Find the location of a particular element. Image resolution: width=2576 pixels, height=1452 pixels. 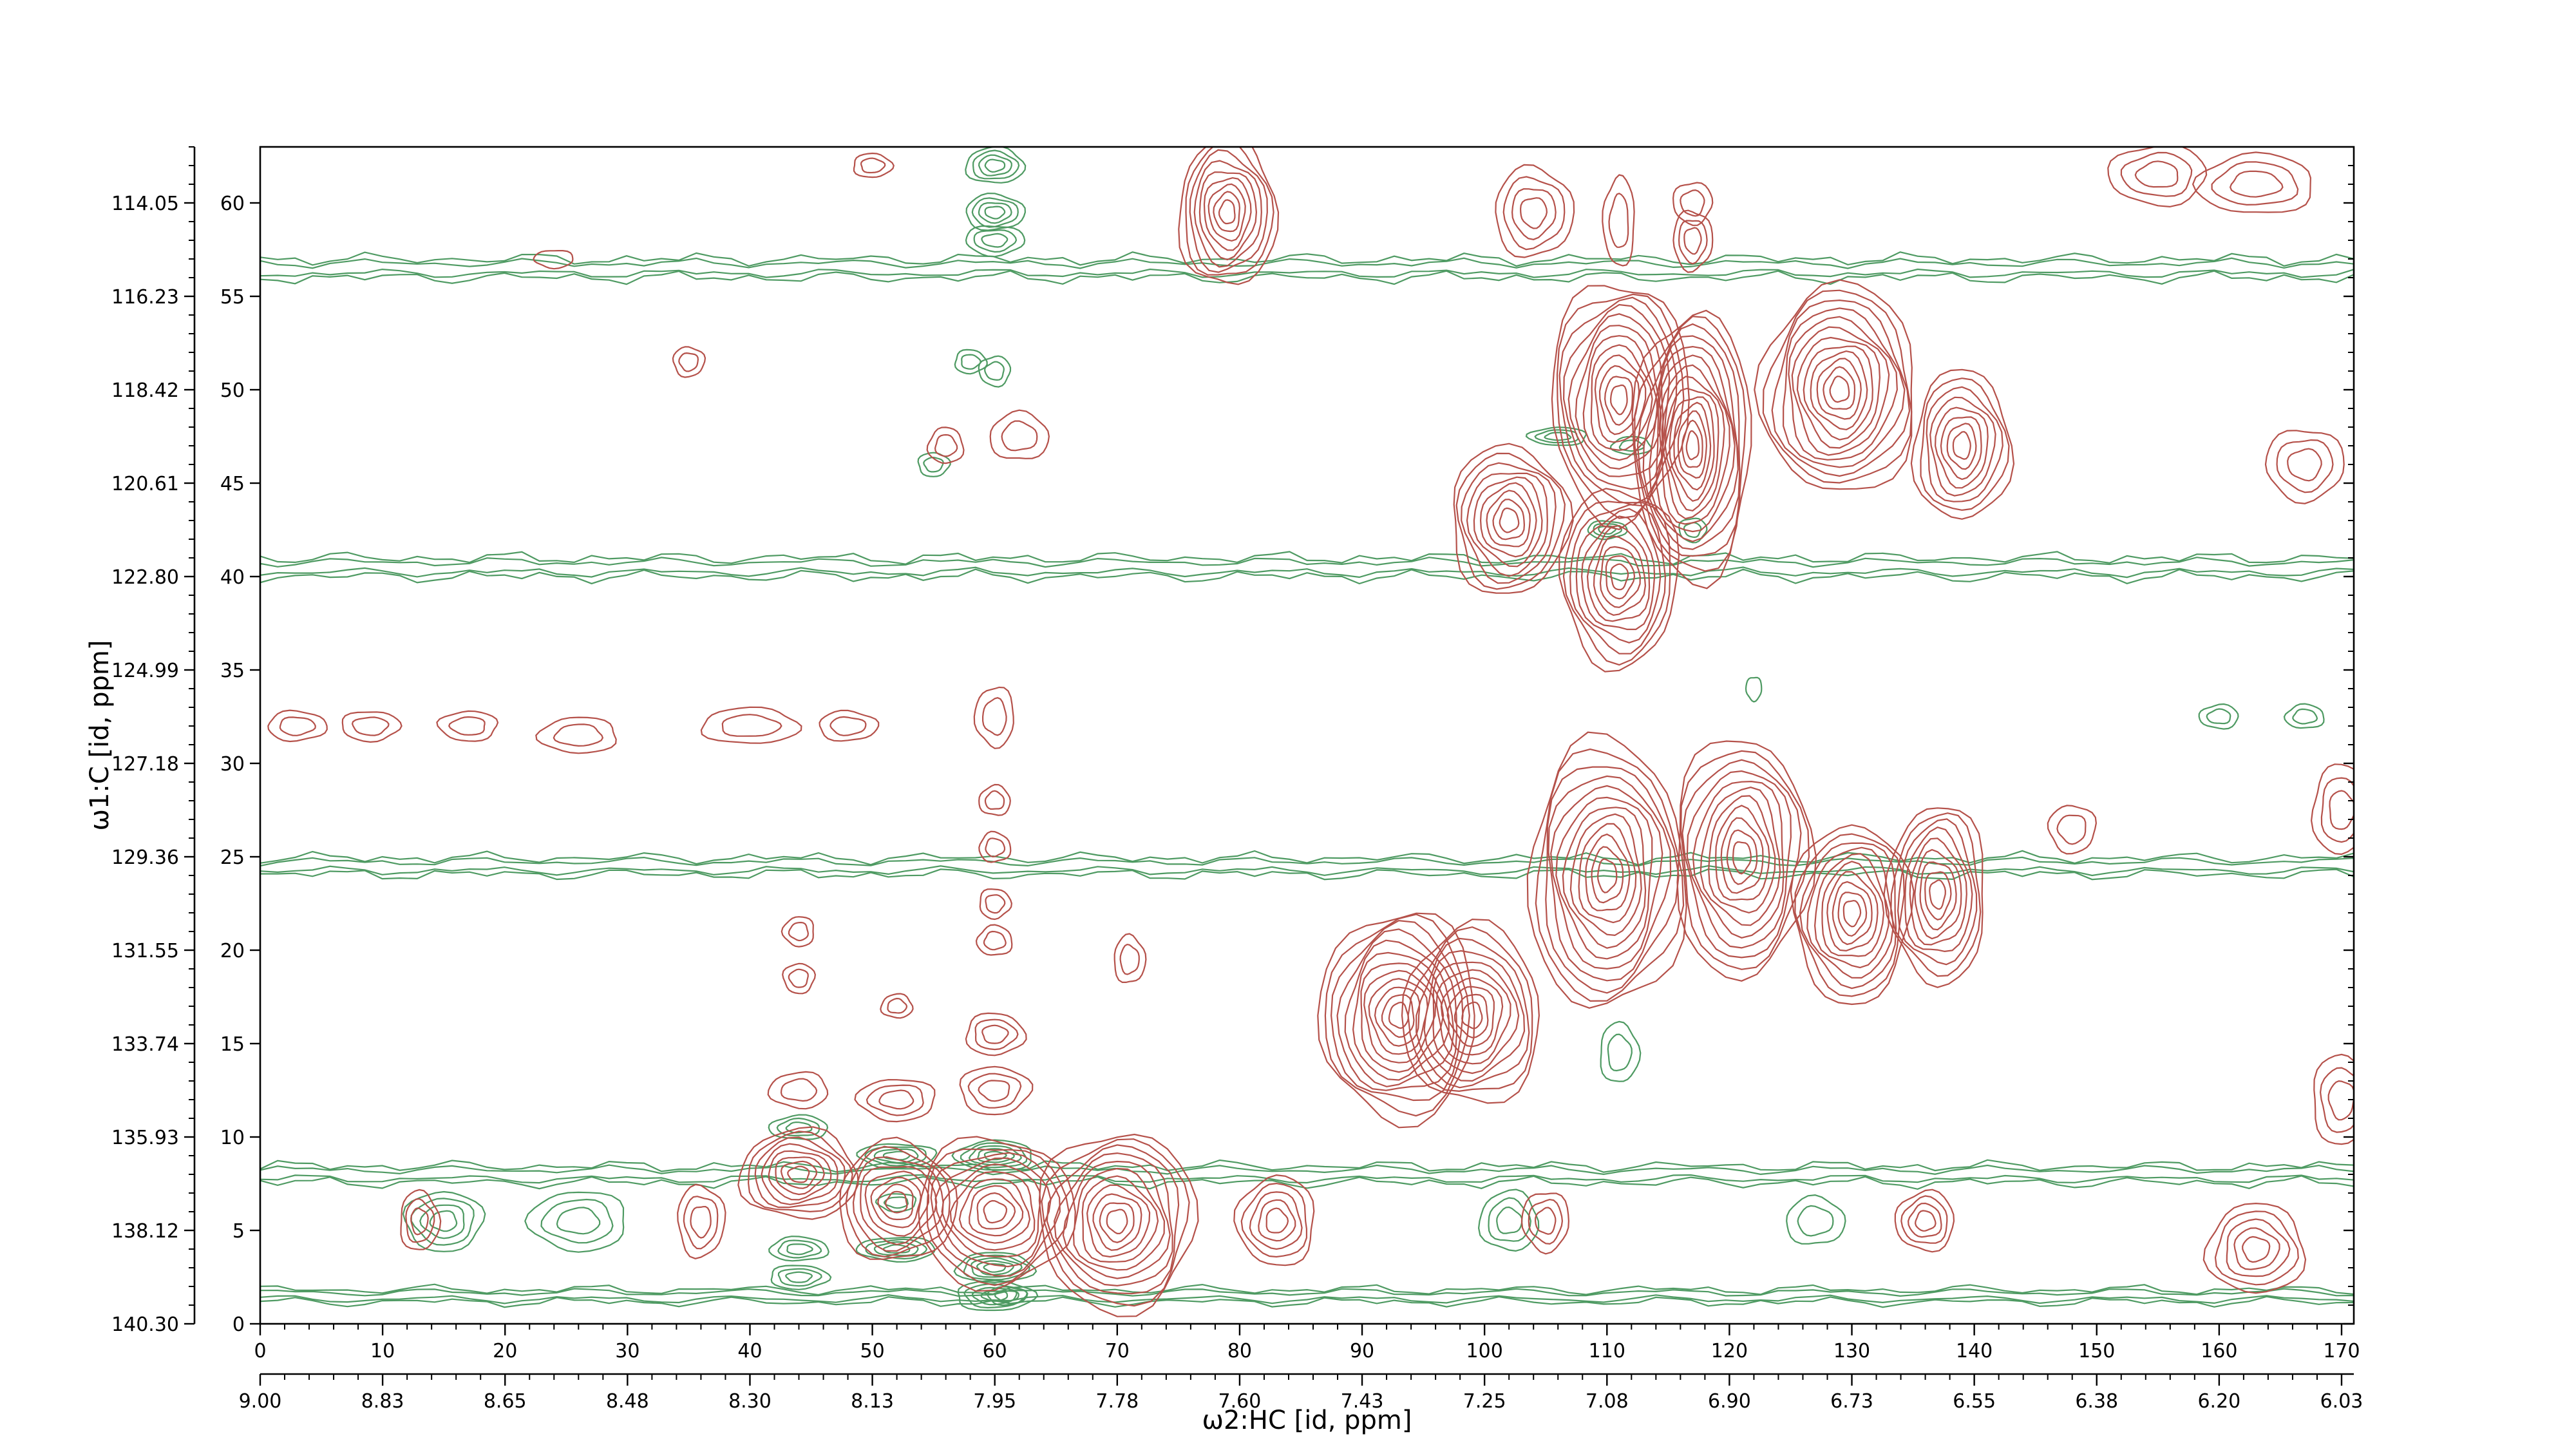

y-index-tick-label: 40 is located at coordinates (232, 577).